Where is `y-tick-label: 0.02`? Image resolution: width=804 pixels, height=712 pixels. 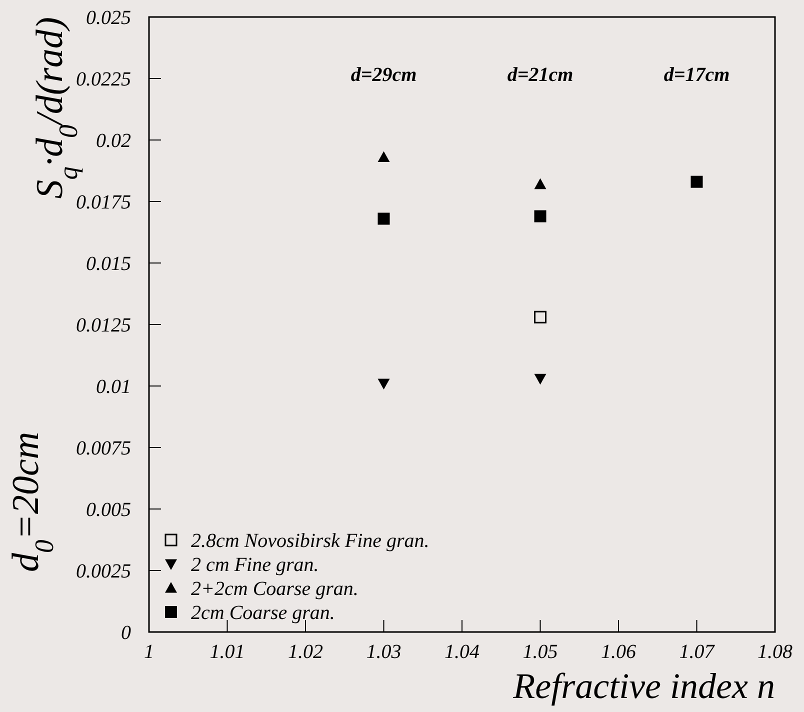
y-tick-label: 0.02 is located at coordinates (113, 141).